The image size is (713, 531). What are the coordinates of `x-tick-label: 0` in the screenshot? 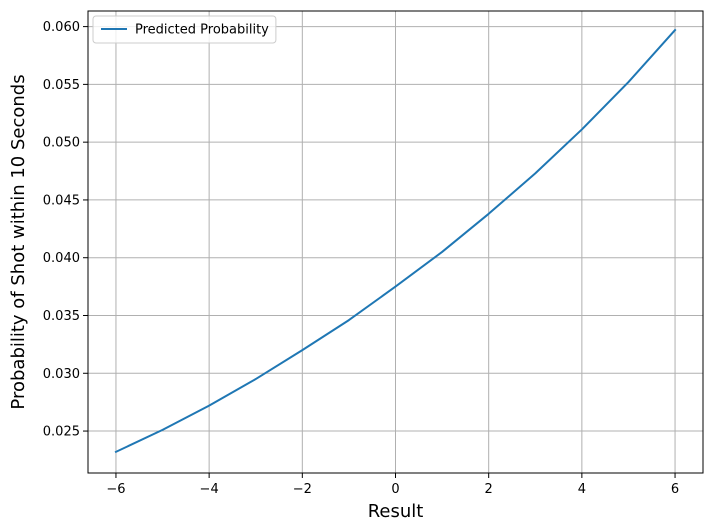 It's located at (395, 489).